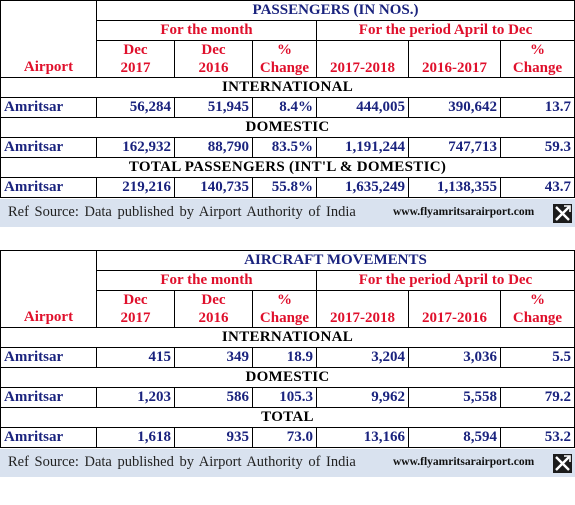 The image size is (575, 505). Describe the element at coordinates (135, 397) in the screenshot. I see `cell-value: 1,203` at that location.